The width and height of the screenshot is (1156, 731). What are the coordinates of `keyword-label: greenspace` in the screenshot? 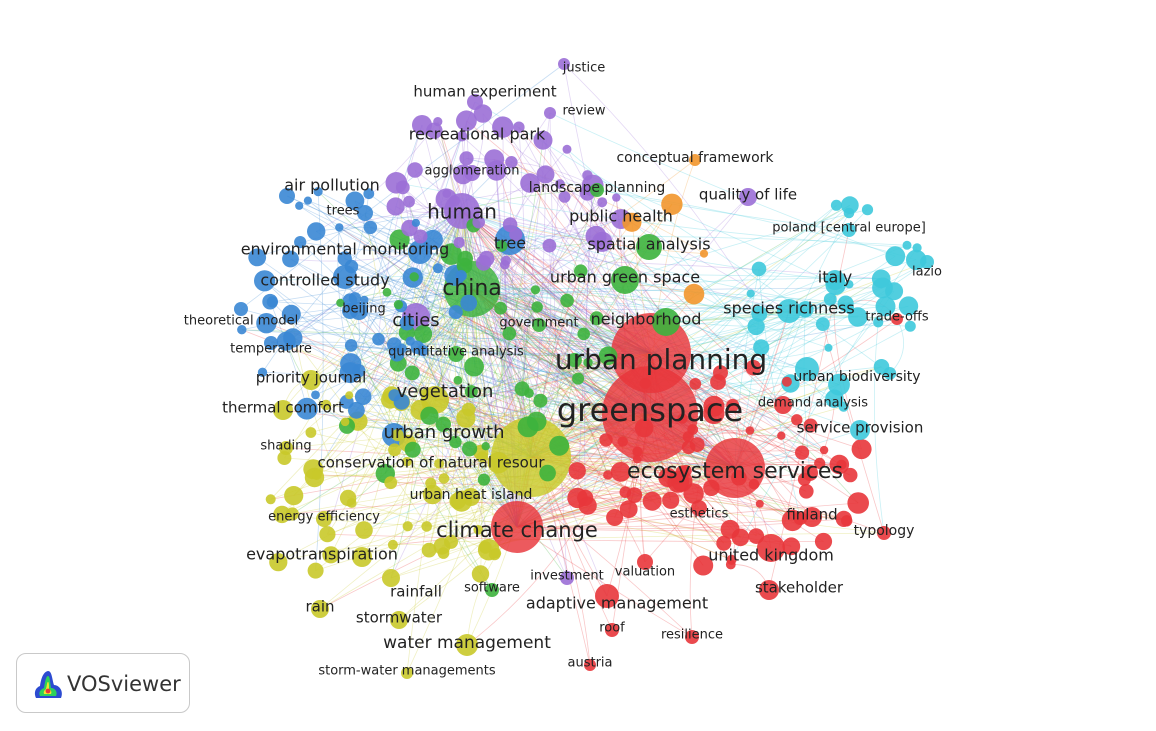 It's located at (650, 410).